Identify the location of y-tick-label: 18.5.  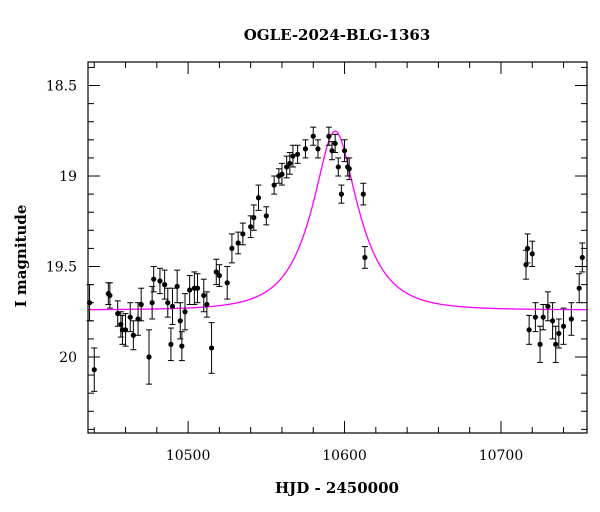
(61, 87).